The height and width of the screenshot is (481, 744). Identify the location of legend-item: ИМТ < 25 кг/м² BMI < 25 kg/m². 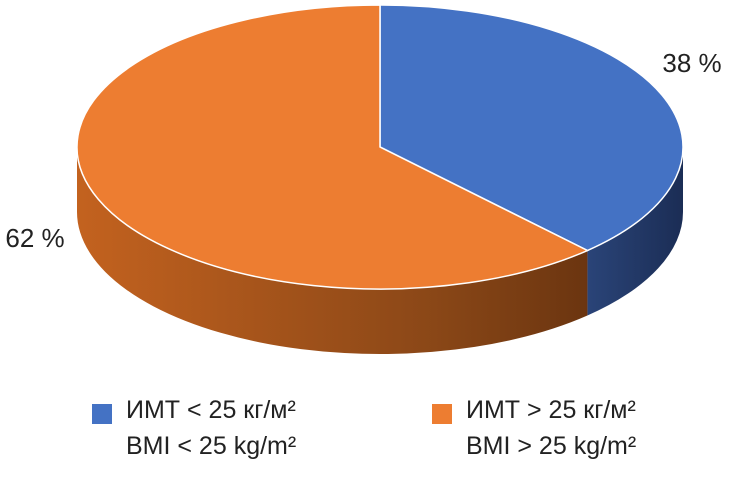
(194, 428).